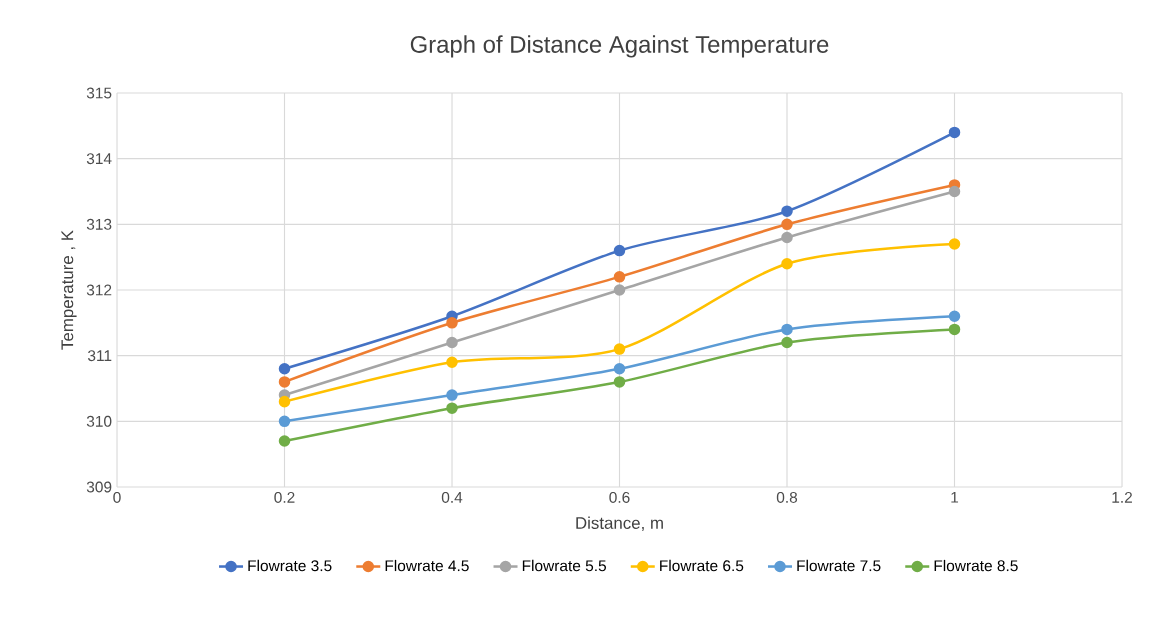 This screenshot has width=1160, height=625. What do you see at coordinates (702, 565) in the screenshot?
I see `legend-label: Flowrate 6.5` at bounding box center [702, 565].